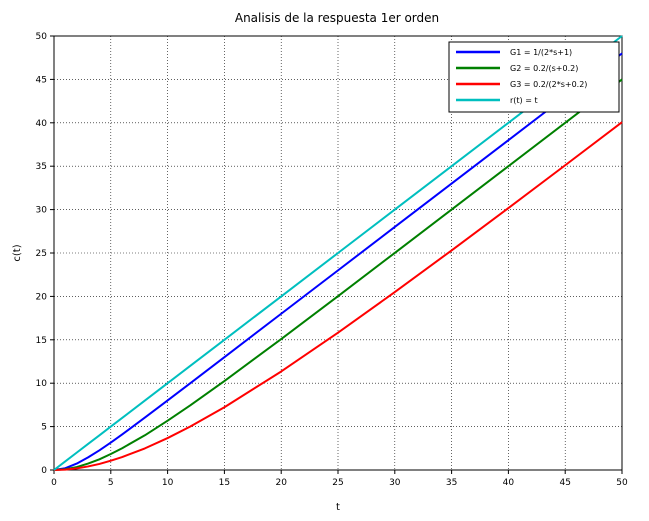  Describe the element at coordinates (44, 471) in the screenshot. I see `y-tick-label: 0` at that location.